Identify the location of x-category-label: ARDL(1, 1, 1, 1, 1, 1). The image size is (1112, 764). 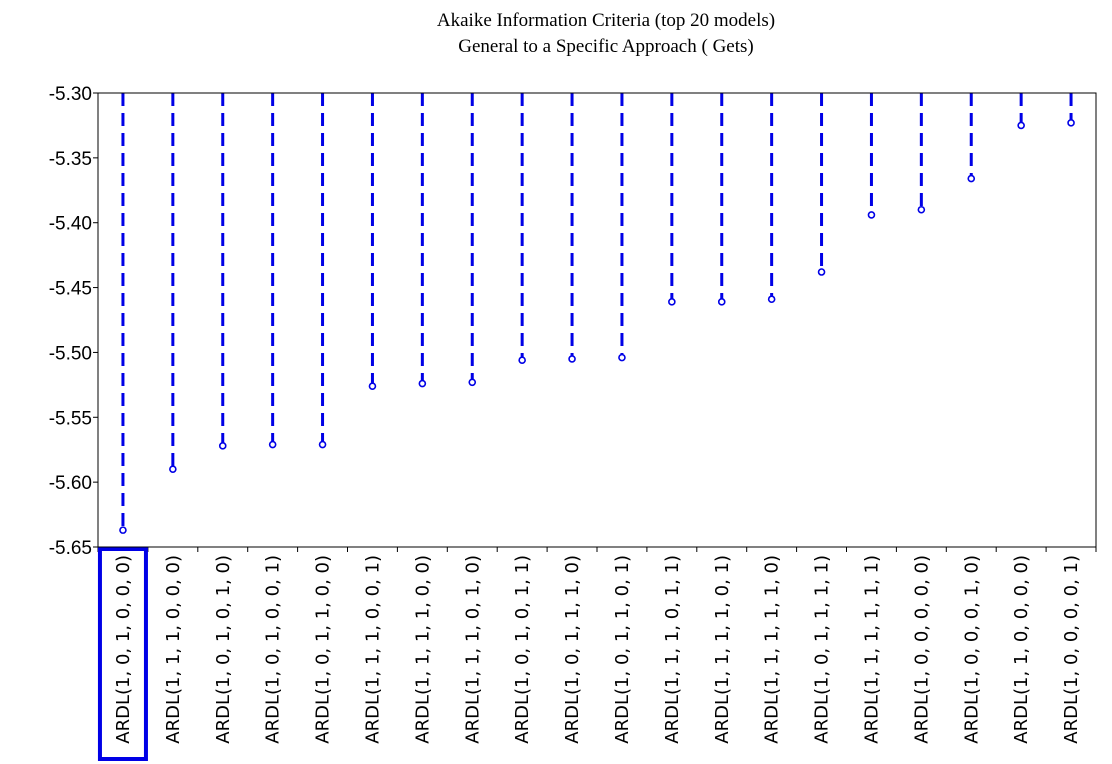
(871, 649).